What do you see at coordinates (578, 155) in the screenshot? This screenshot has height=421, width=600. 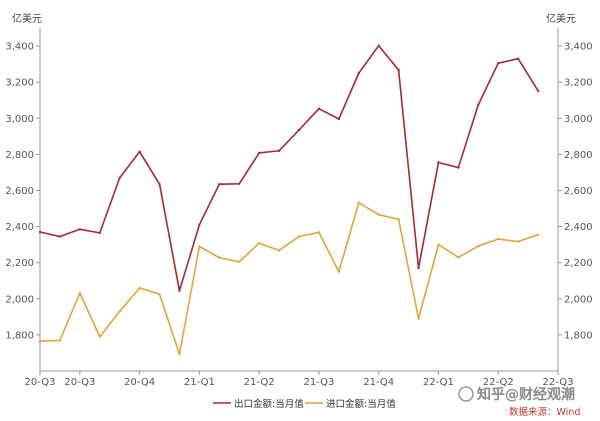 I see `right-tick-label: 2,800` at bounding box center [578, 155].